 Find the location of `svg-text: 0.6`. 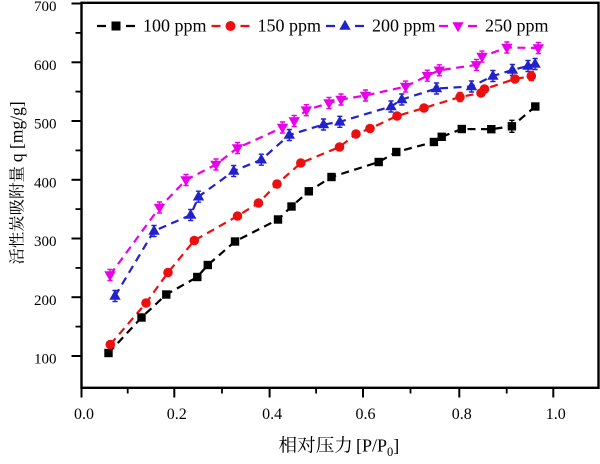

svg-text: 0.6 is located at coordinates (366, 414).